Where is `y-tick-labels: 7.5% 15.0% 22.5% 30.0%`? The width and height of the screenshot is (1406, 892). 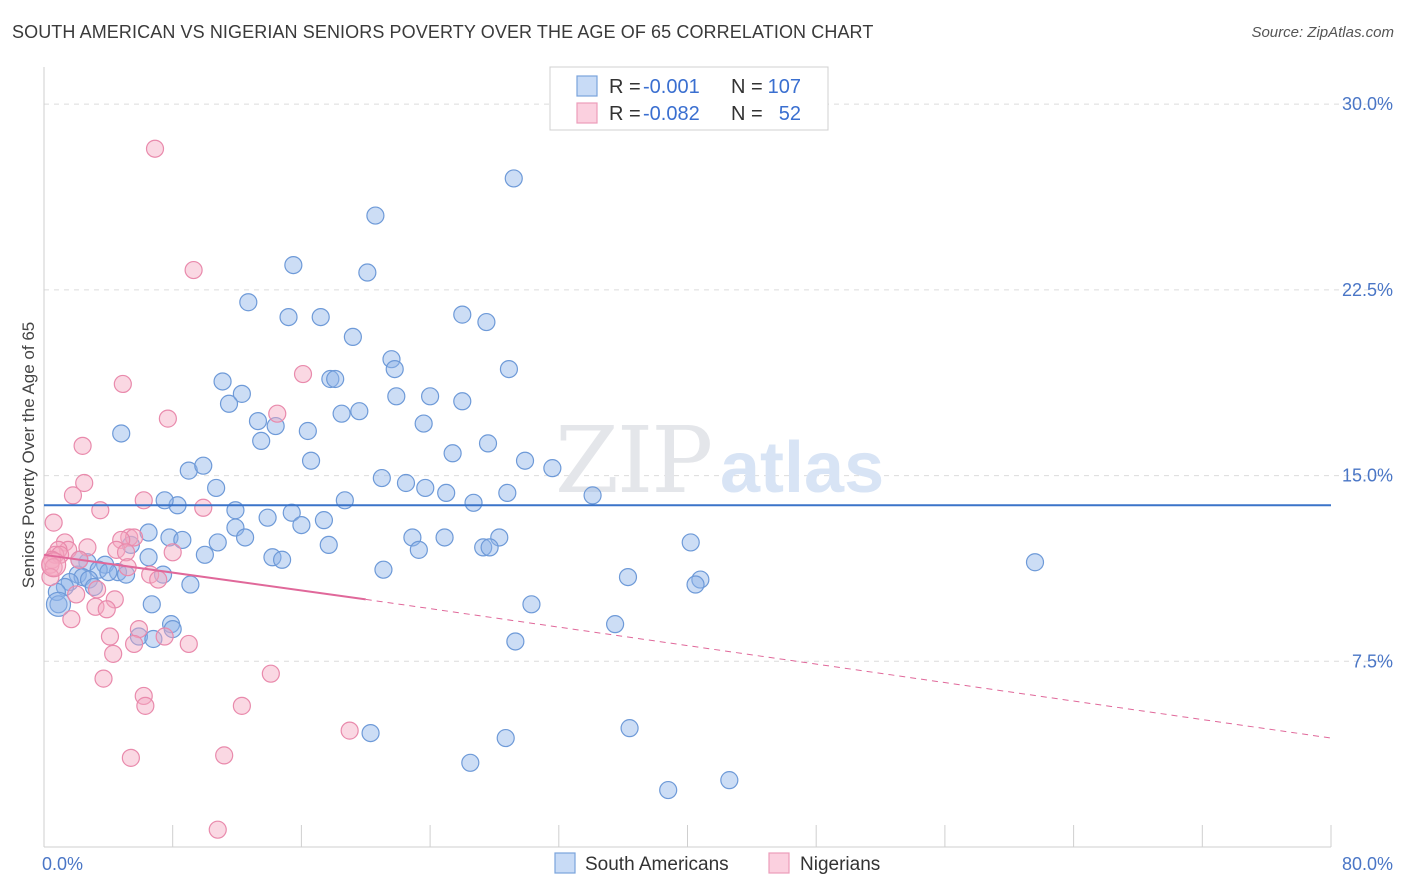
y-tick-labels: 7.5% 15.0% 22.5% 30.0% is located at coordinates (1367, 382).